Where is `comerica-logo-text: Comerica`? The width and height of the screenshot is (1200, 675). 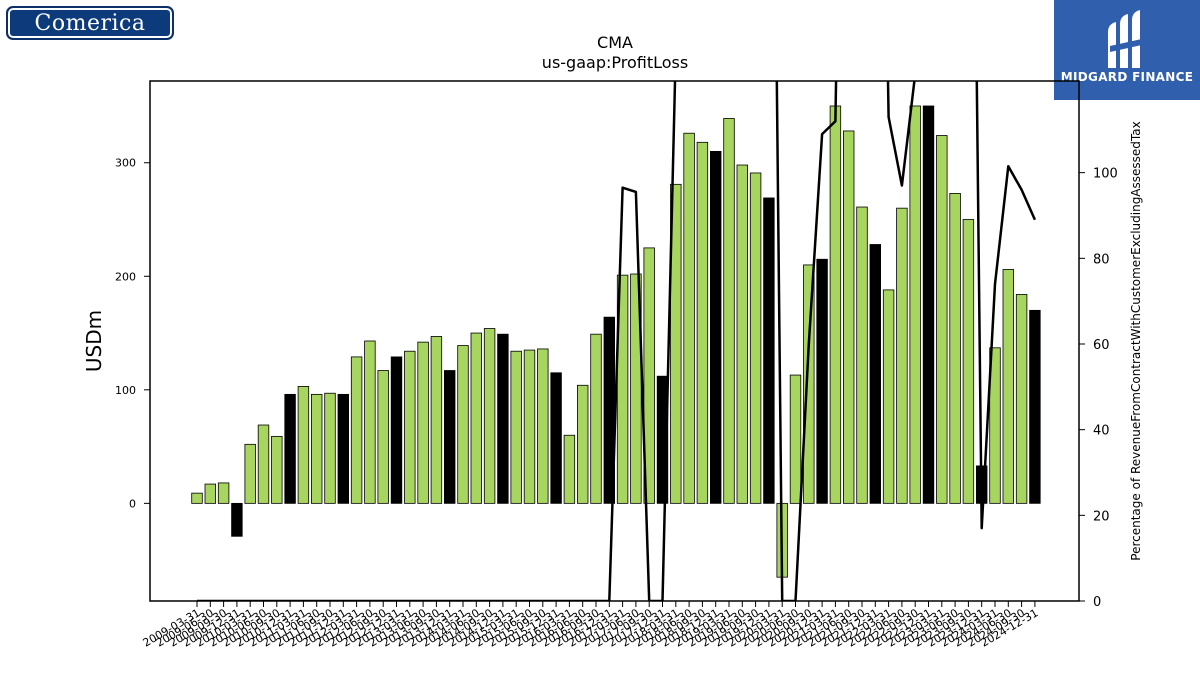
comerica-logo-text: Comerica is located at coordinates (90, 23).